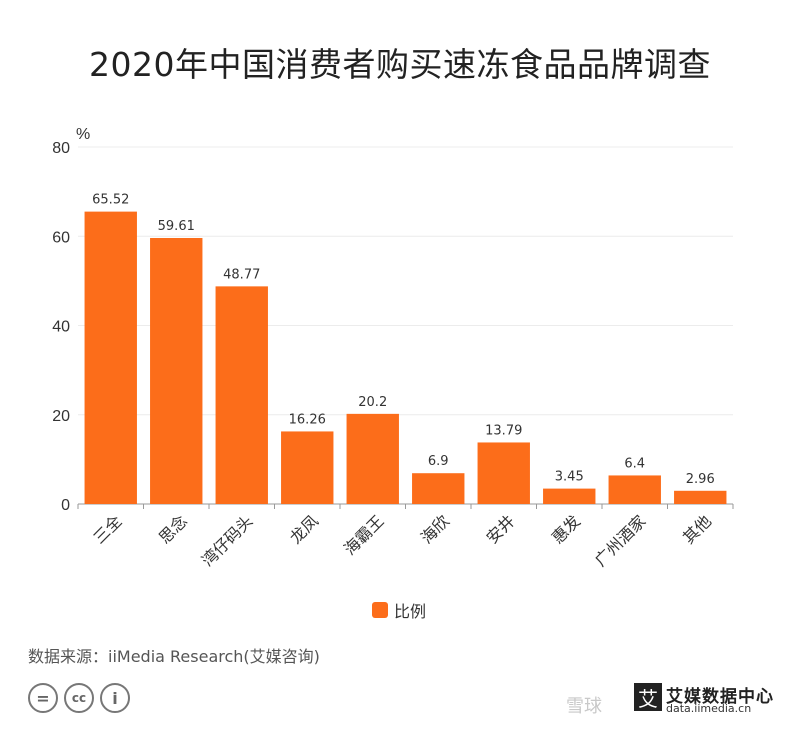 Image resolution: width=800 pixels, height=731 pixels. What do you see at coordinates (173, 529) in the screenshot?
I see `x-tick-label: 思念` at bounding box center [173, 529].